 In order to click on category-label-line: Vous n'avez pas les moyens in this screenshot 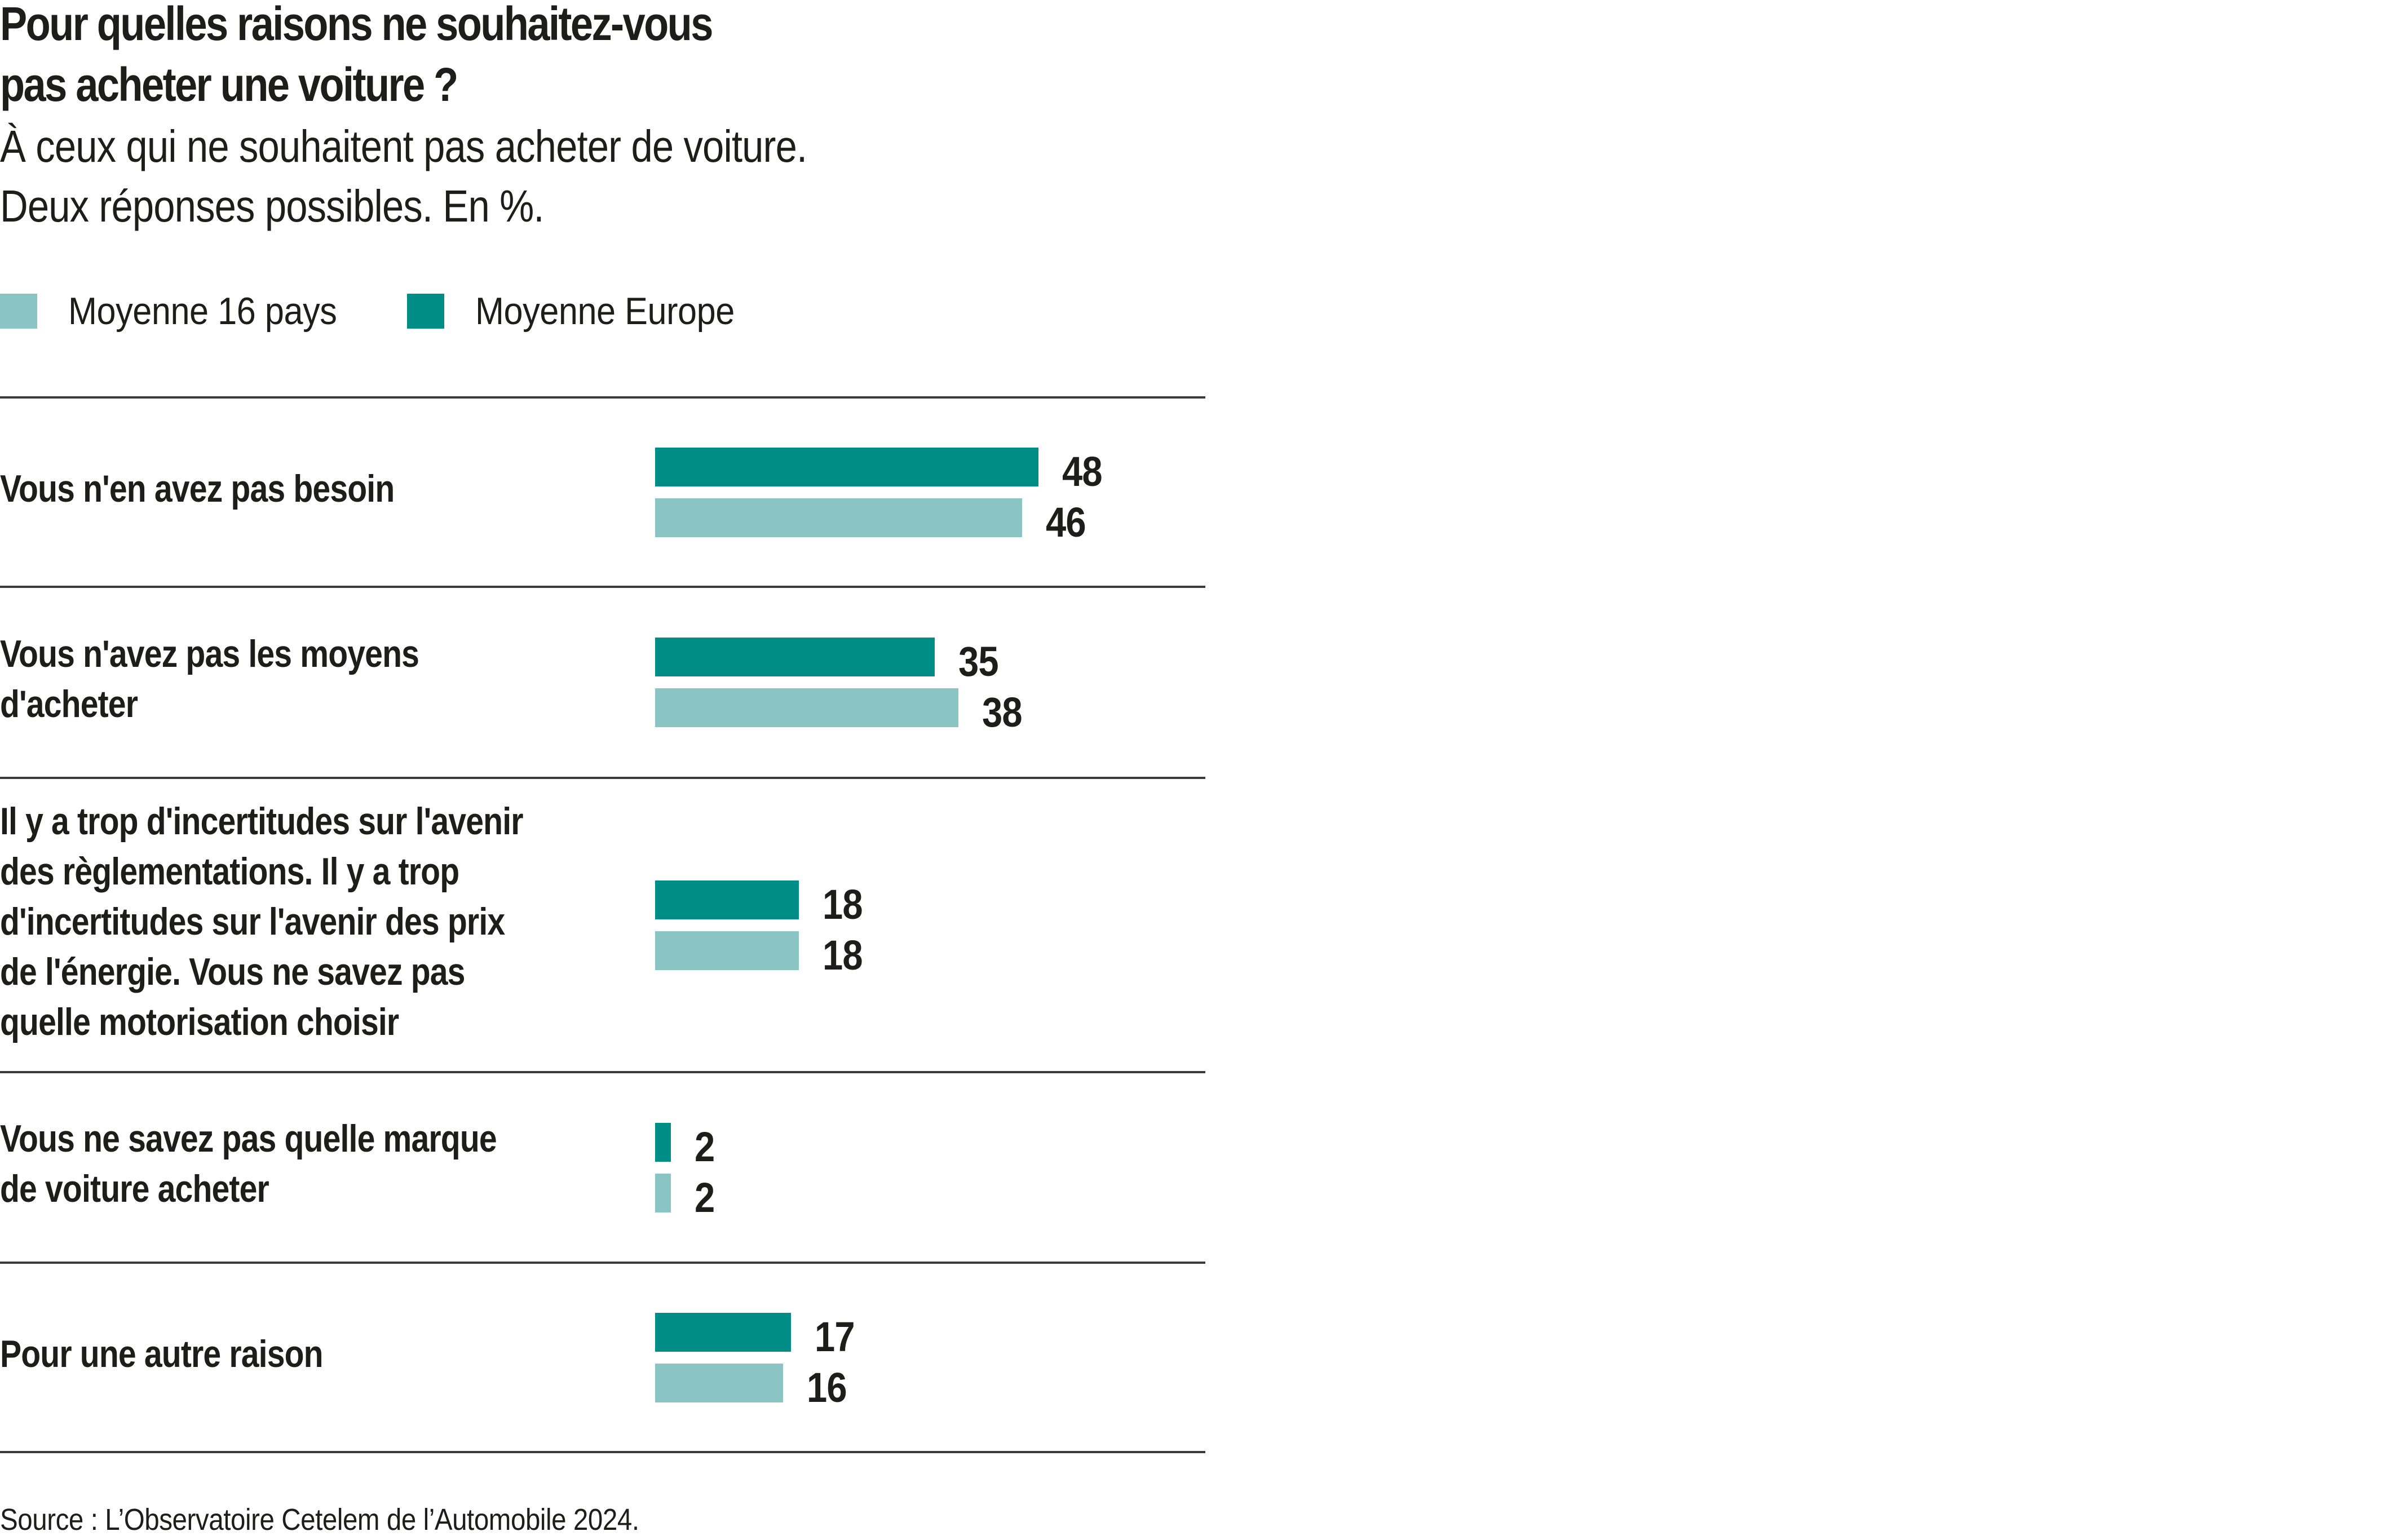, I will do `click(209, 654)`.